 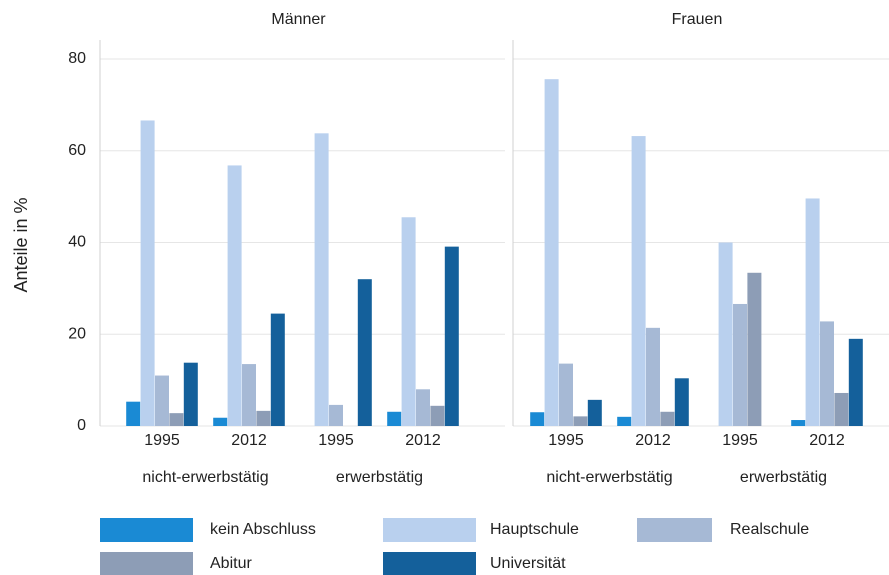 What do you see at coordinates (77, 333) in the screenshot?
I see `y-tick-label: 20` at bounding box center [77, 333].